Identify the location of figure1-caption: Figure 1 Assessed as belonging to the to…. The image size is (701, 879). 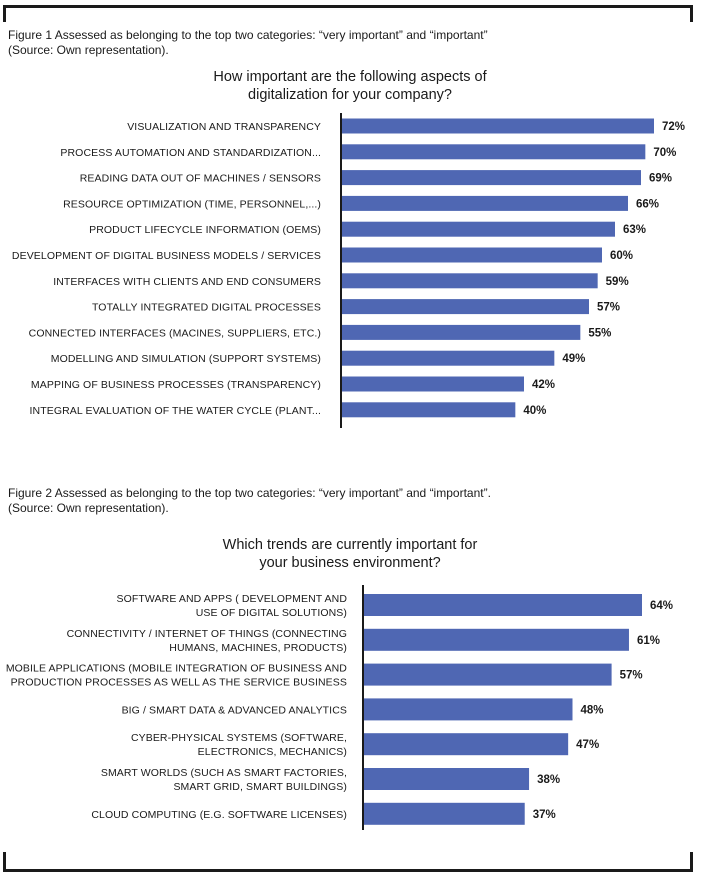
(248, 43).